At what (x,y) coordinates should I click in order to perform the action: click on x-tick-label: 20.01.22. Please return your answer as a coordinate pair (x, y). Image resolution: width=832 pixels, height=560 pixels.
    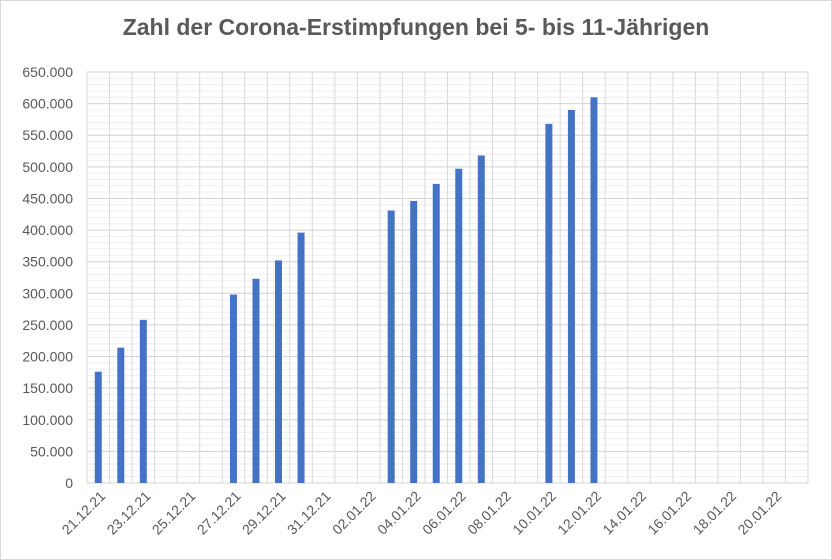
    Looking at the image, I should click on (759, 513).